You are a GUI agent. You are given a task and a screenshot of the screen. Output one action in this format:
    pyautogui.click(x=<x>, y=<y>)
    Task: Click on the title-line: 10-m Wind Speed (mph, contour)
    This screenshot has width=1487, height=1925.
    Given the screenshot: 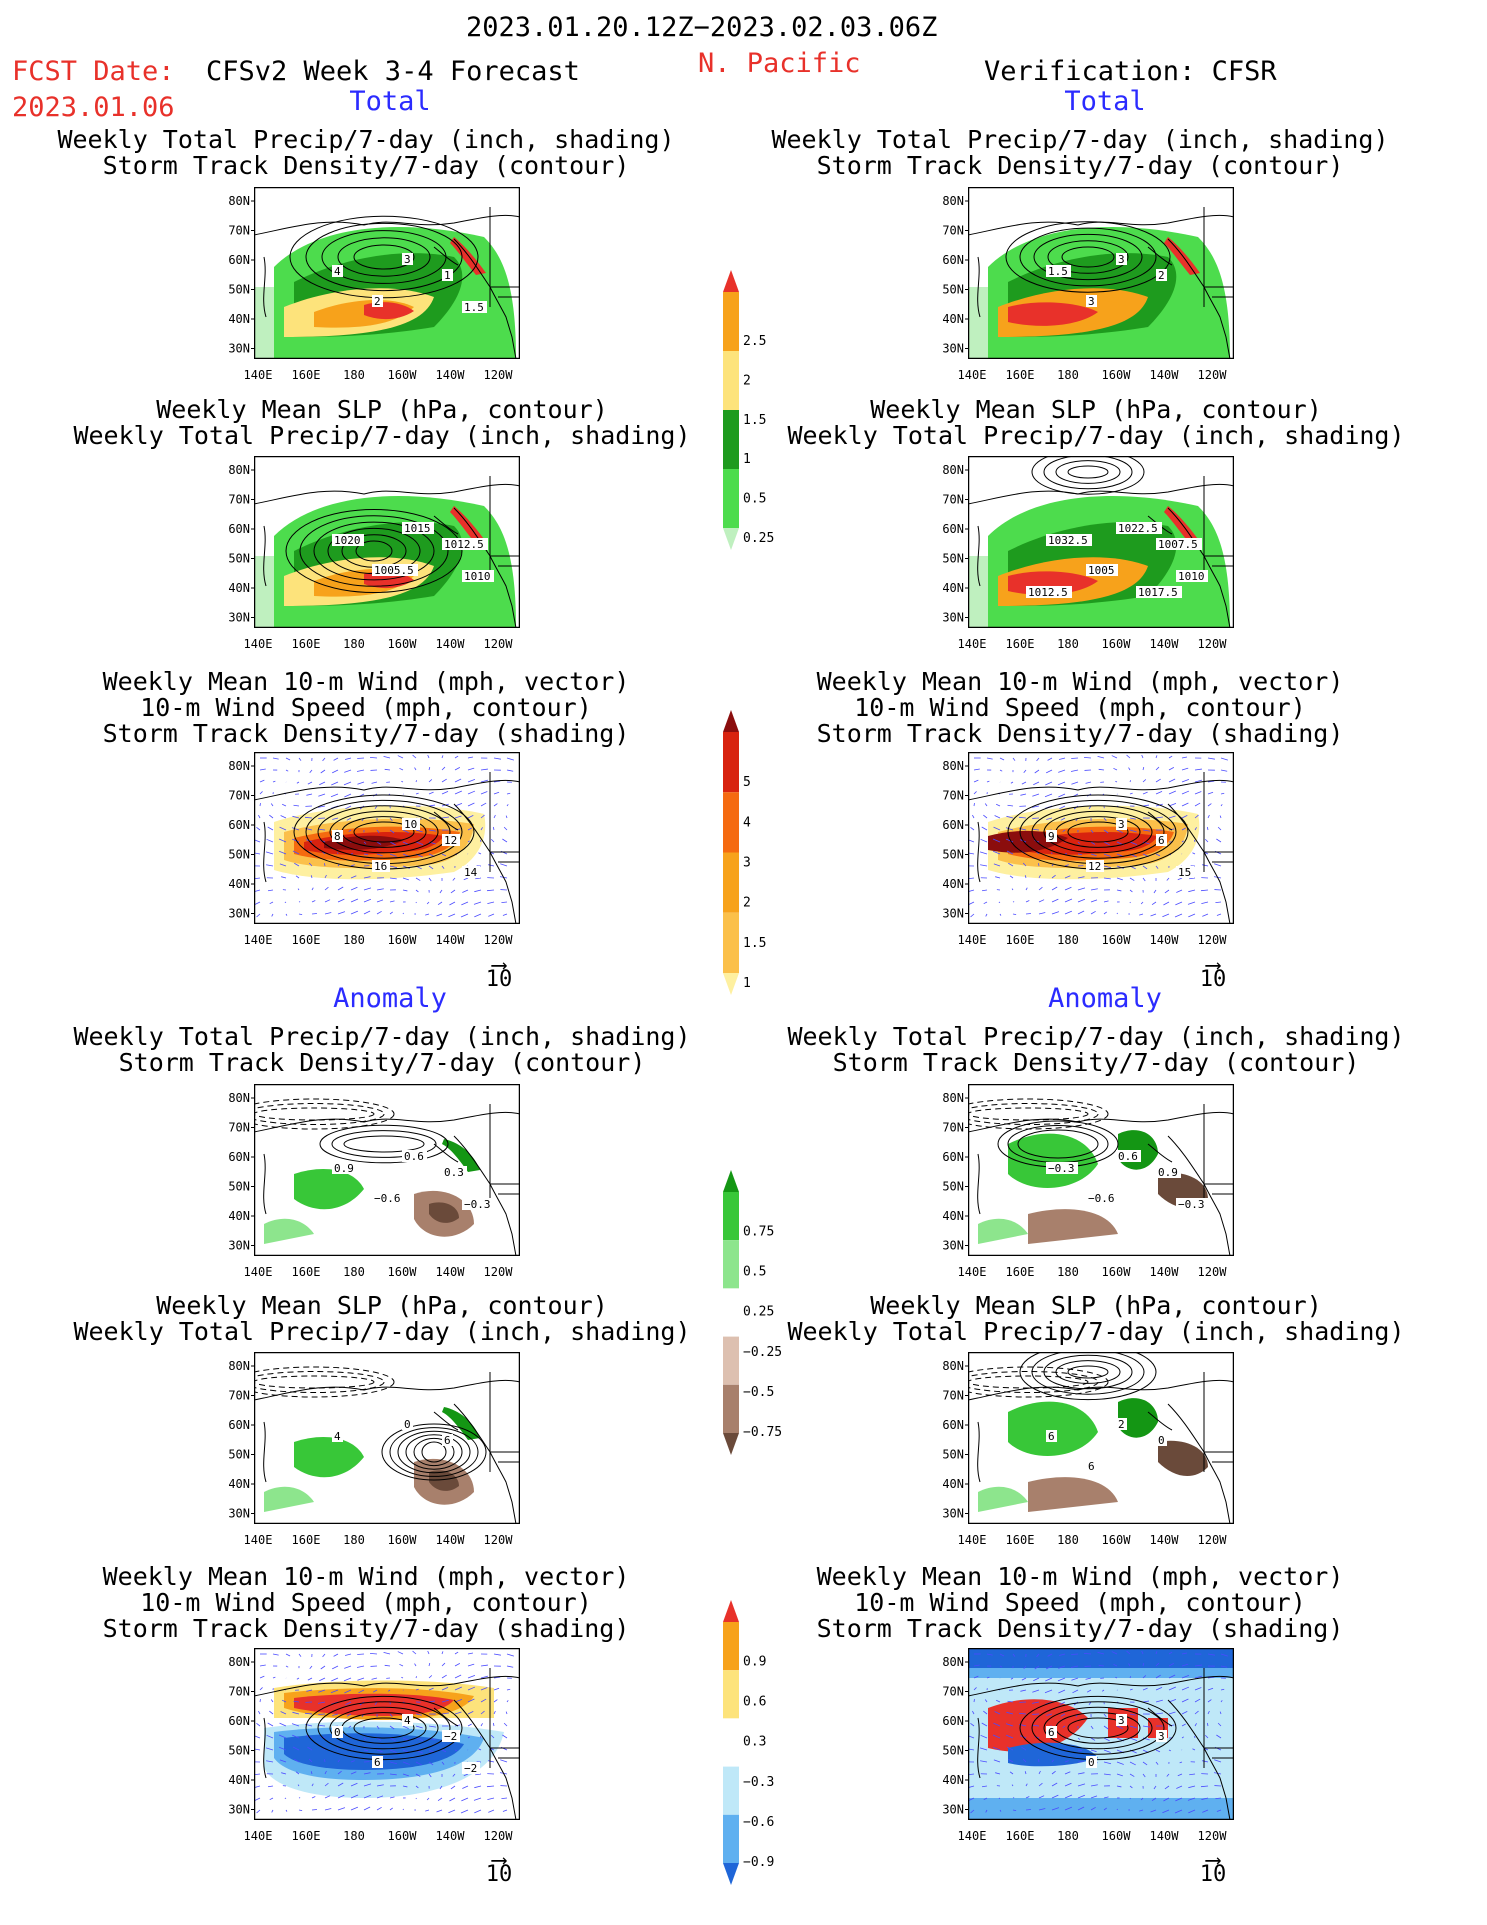 What is the action you would take?
    pyautogui.click(x=366, y=1602)
    